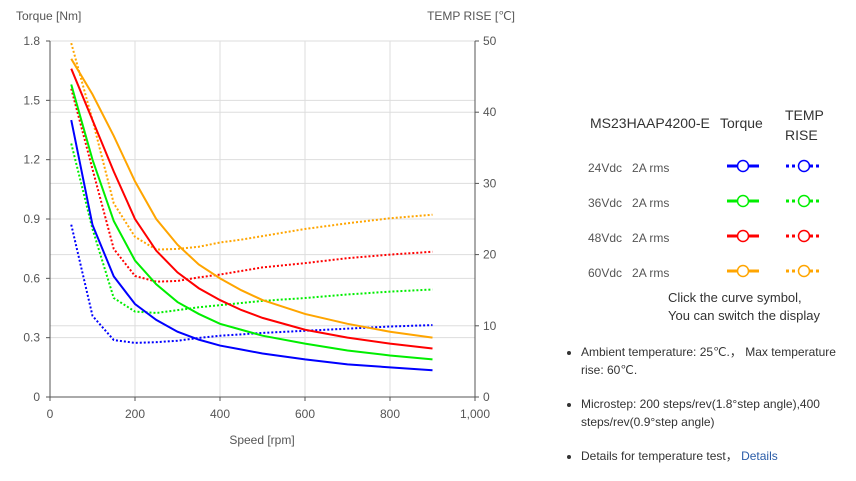  Describe the element at coordinates (804, 115) in the screenshot. I see `temp-header-line1: TEMP` at that location.